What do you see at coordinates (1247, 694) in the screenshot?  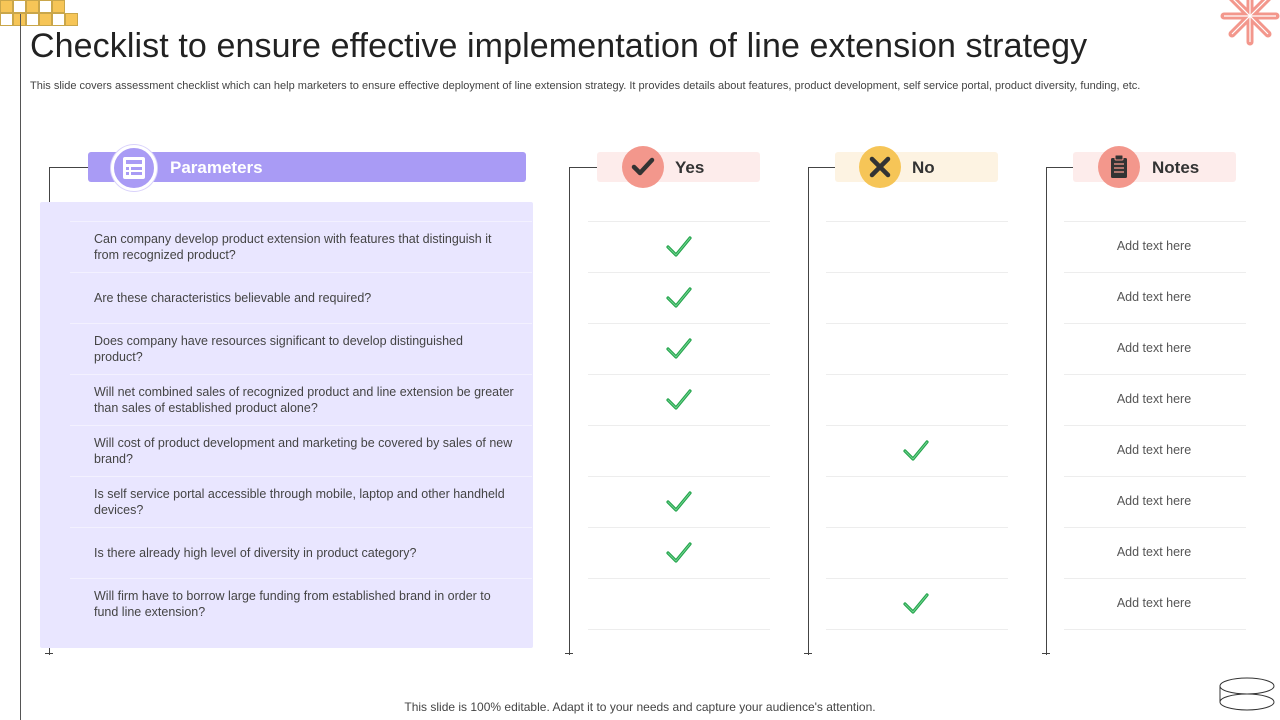 I see `ellipse-decoration` at bounding box center [1247, 694].